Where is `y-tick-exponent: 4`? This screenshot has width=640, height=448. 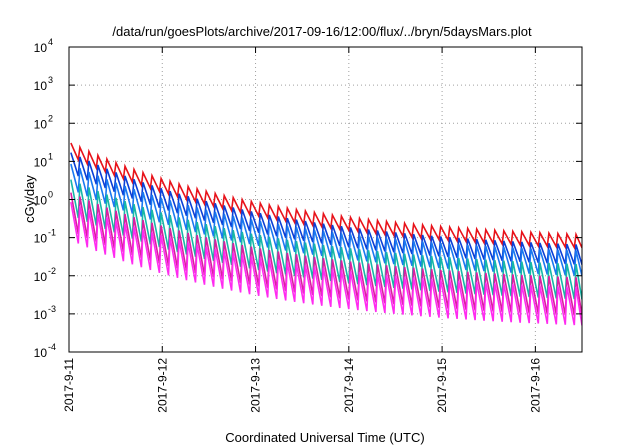
y-tick-exponent: 4 is located at coordinates (50, 42).